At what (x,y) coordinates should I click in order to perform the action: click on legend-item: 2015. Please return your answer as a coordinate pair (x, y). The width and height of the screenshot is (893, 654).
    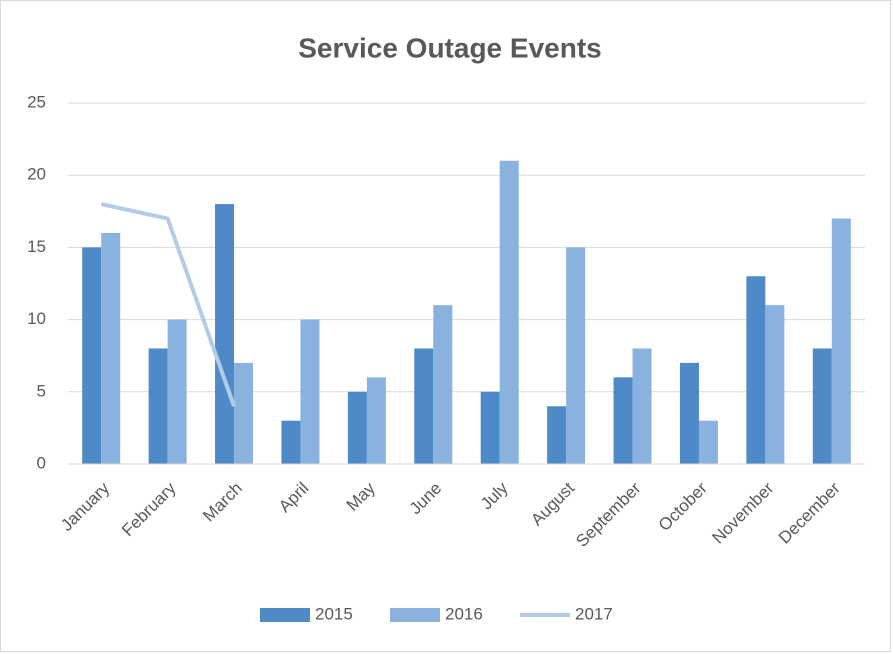
    Looking at the image, I should click on (306, 613).